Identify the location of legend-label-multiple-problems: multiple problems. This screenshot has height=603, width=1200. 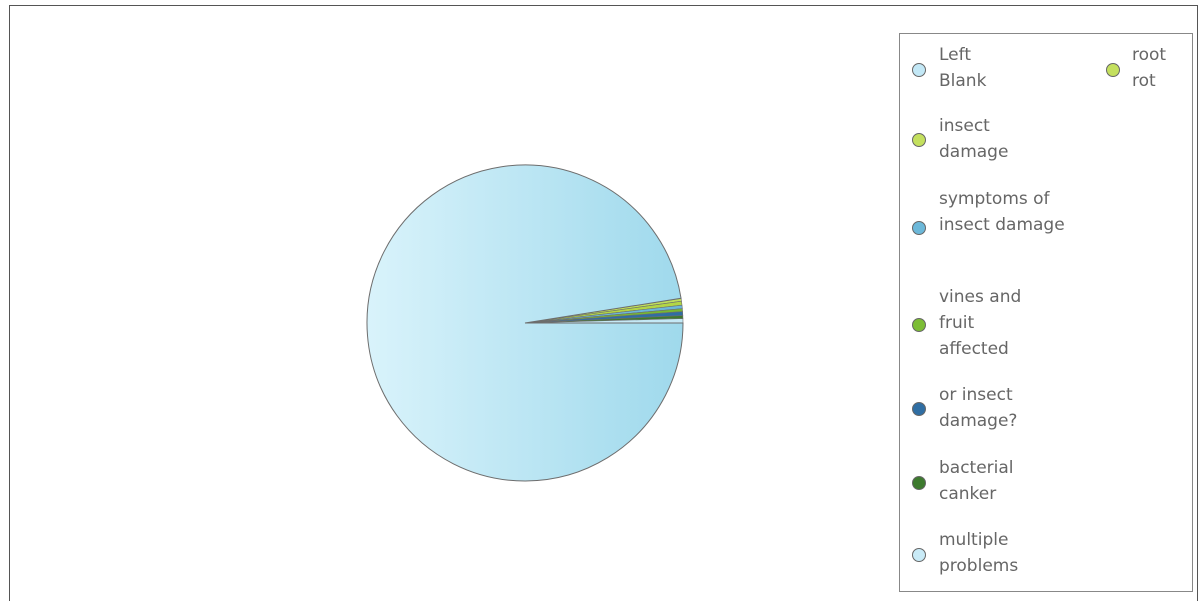
(979, 553).